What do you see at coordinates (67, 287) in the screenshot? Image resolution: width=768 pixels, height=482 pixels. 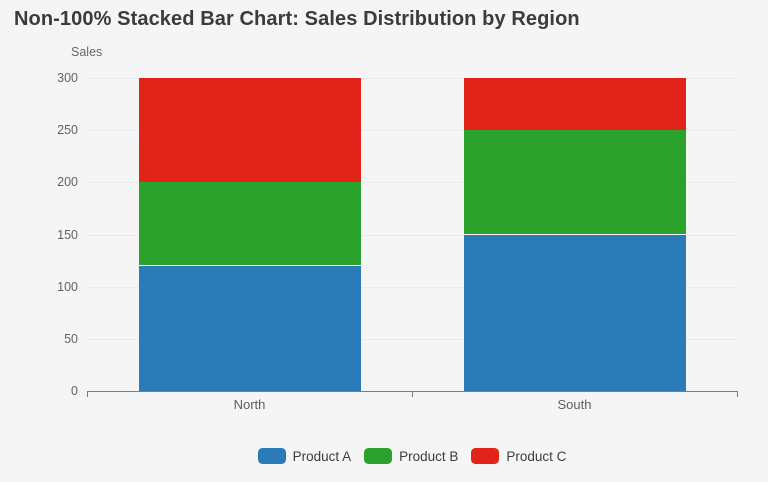 I see `y-tick-label-100: 100` at bounding box center [67, 287].